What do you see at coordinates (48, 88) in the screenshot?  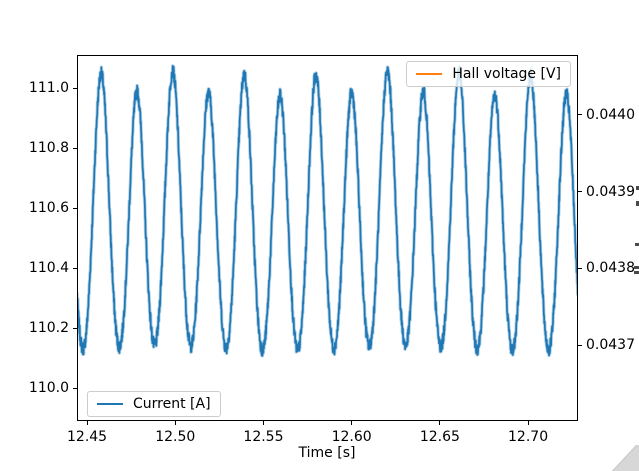 I see `y-tick-label-left: 111.0` at bounding box center [48, 88].